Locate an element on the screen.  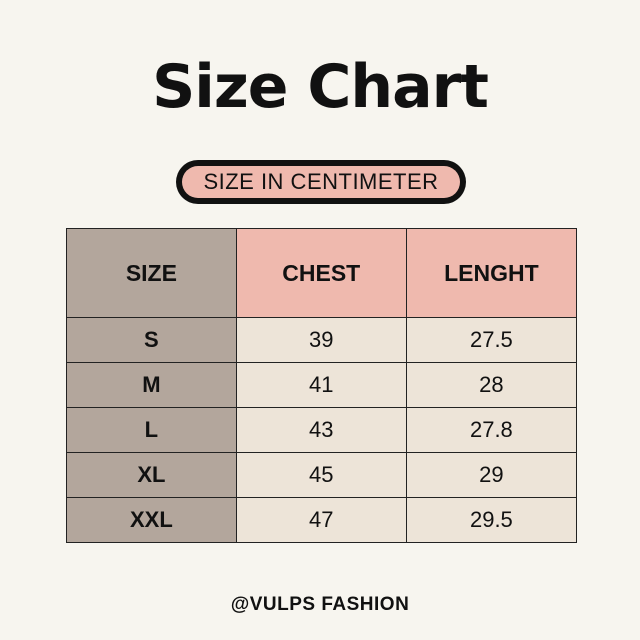
size-cell: L is located at coordinates (151, 430).